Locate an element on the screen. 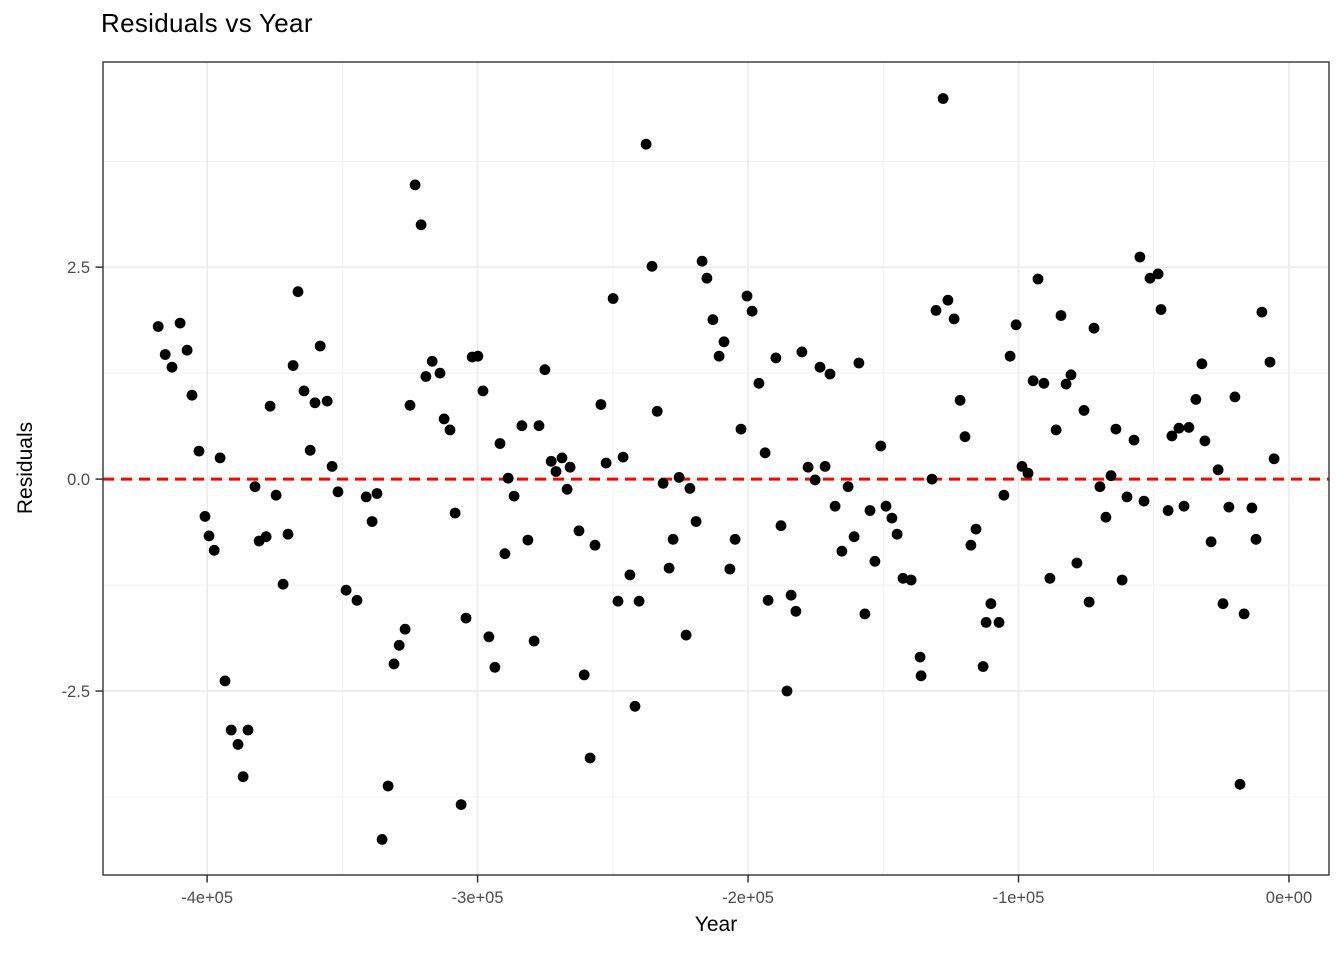 This screenshot has width=1344, height=960. x-axis-title: Year is located at coordinates (716, 924).